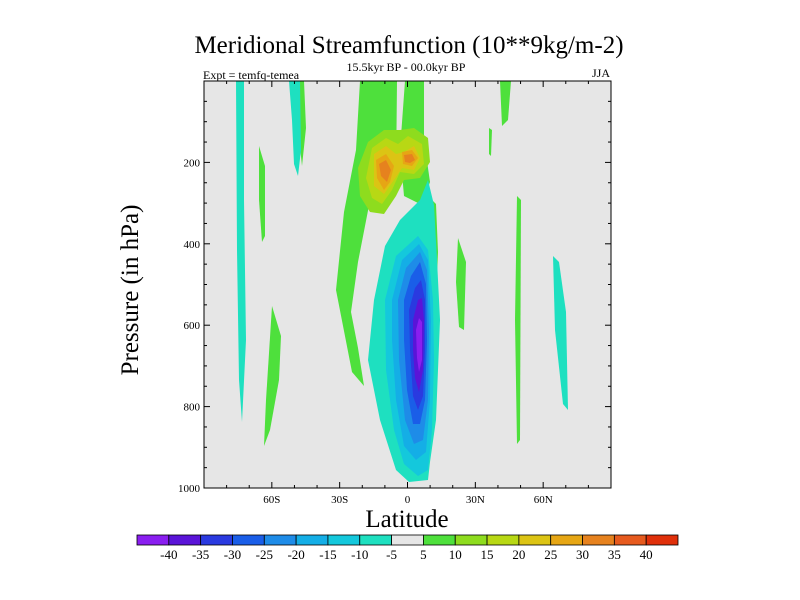 The height and width of the screenshot is (600, 800). What do you see at coordinates (582, 554) in the screenshot?
I see `colorbar-label: 30` at bounding box center [582, 554].